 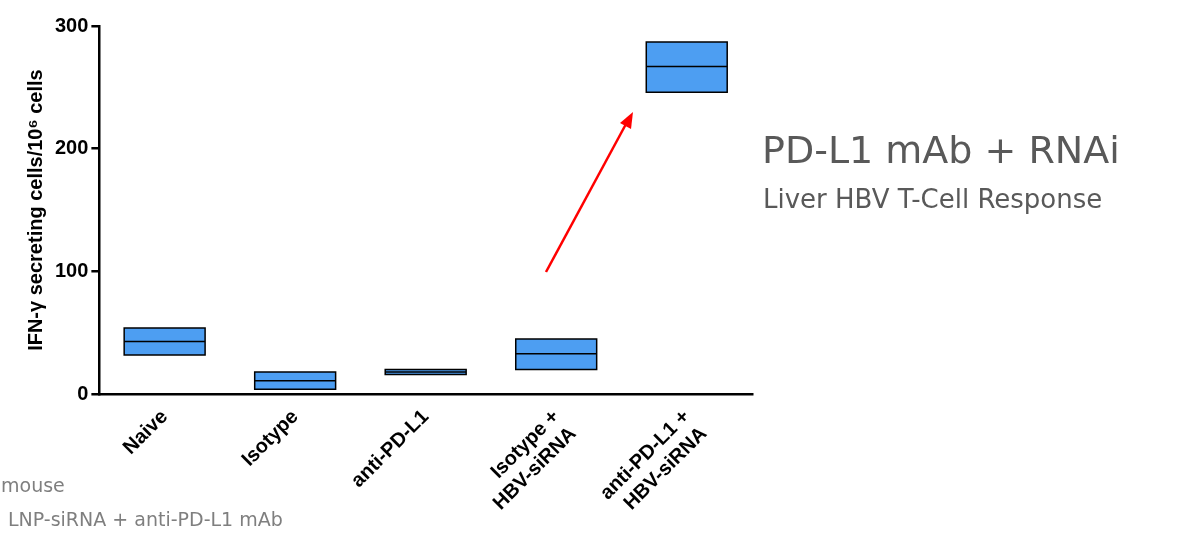 What do you see at coordinates (34, 210) in the screenshot?
I see `y-axis-title: IFN-γ secreting cells/10⁶ cells` at bounding box center [34, 210].